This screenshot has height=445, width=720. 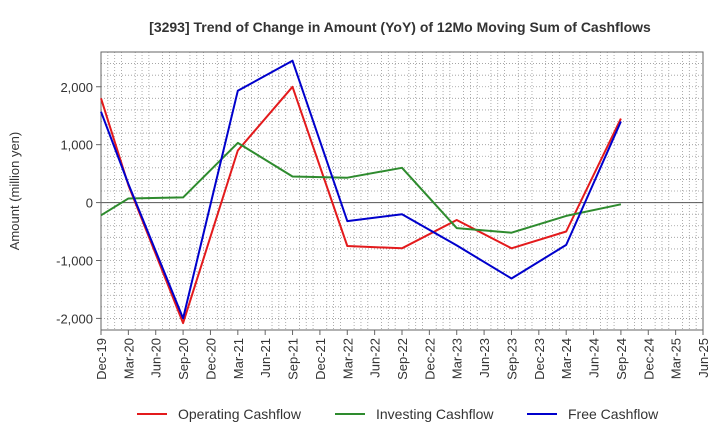 I want to click on x-tick-label: Mar-20, so click(x=128, y=358).